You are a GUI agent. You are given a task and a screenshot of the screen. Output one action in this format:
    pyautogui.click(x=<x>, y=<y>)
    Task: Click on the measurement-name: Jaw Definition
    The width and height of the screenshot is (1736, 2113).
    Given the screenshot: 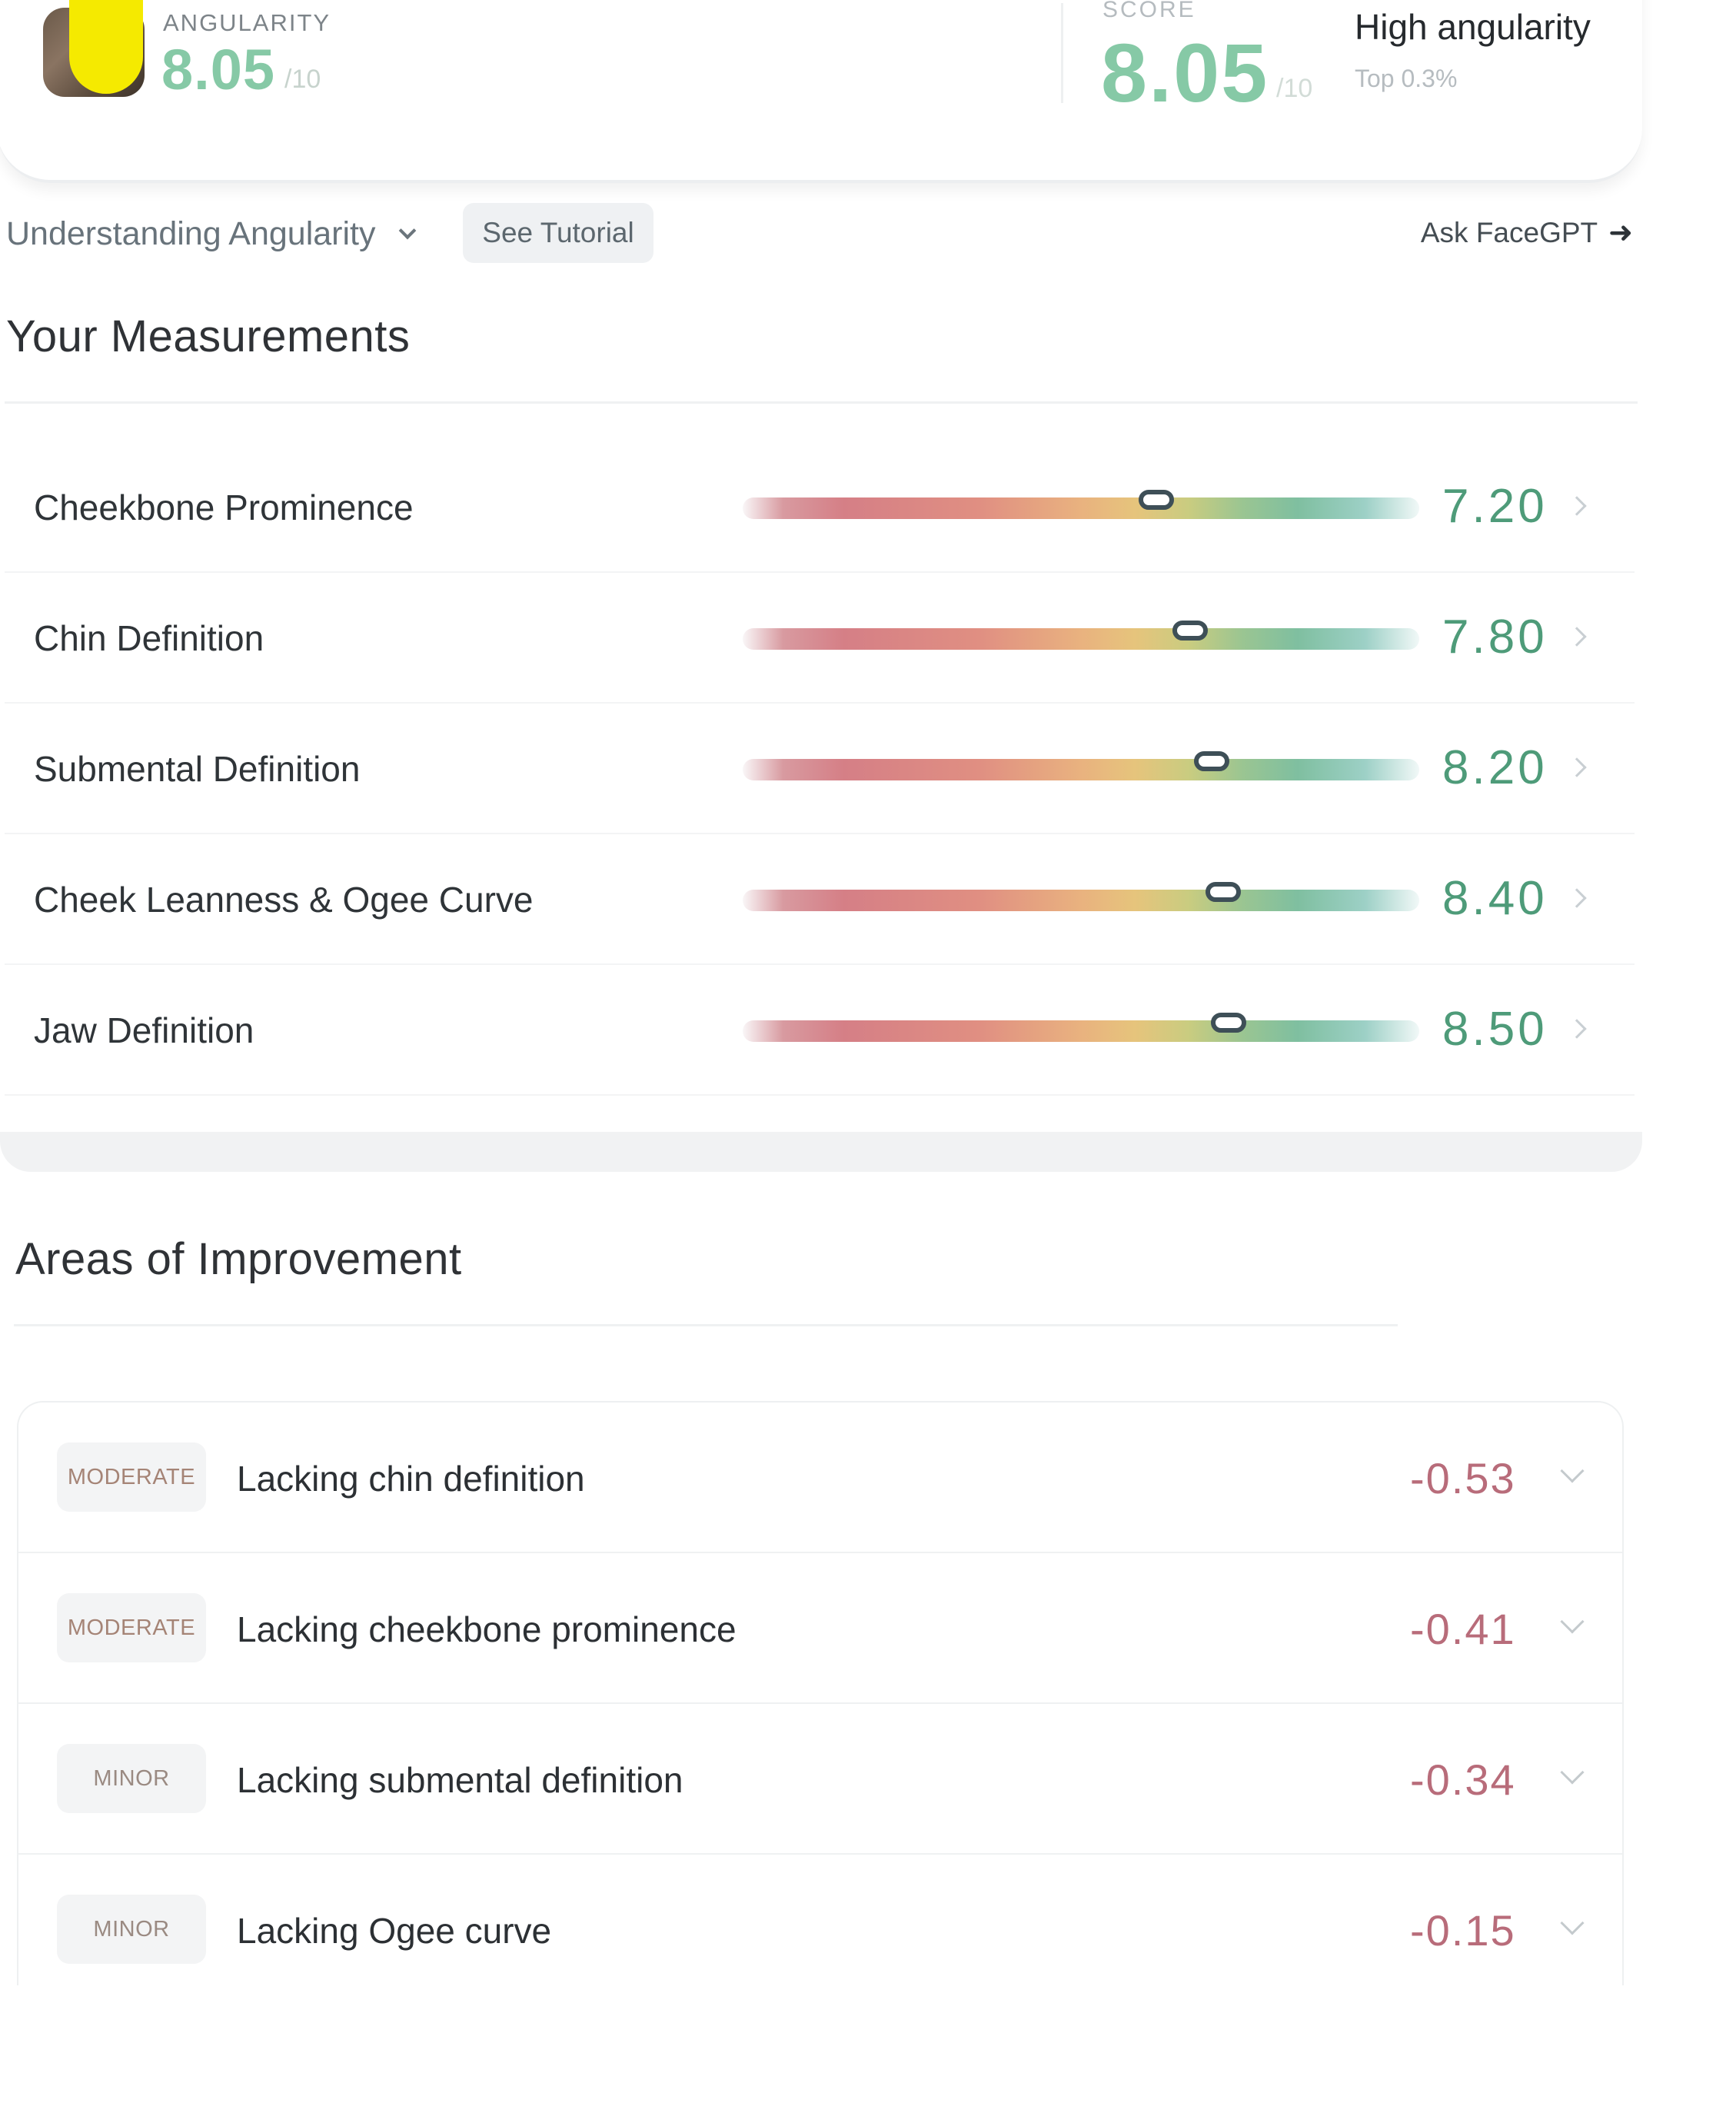 What is the action you would take?
    pyautogui.click(x=144, y=1030)
    